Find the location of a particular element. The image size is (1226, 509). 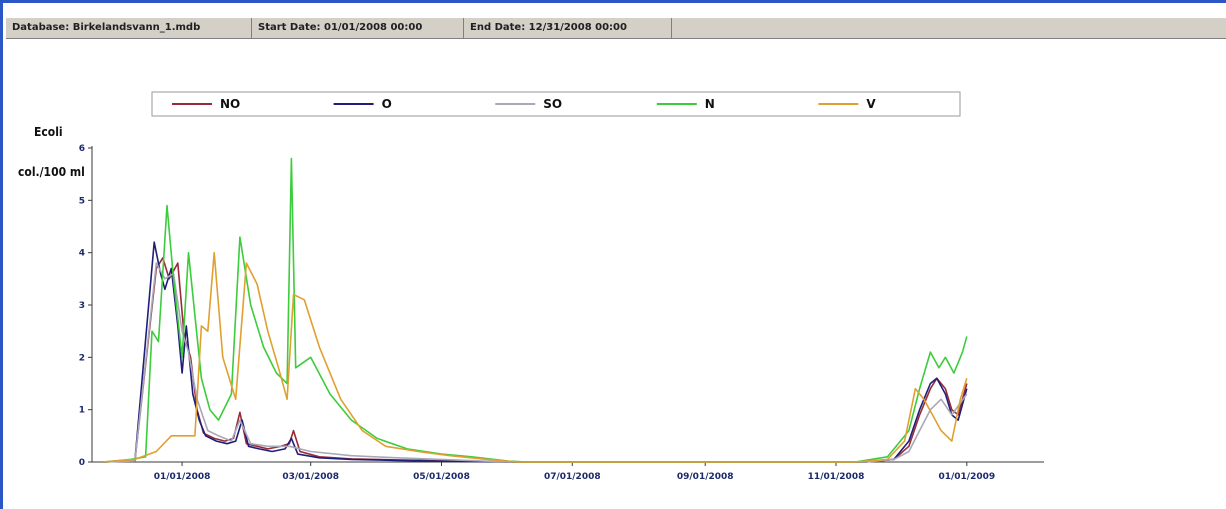

y-axis-title: Ecoli col./100 ml is located at coordinates (51, 152).